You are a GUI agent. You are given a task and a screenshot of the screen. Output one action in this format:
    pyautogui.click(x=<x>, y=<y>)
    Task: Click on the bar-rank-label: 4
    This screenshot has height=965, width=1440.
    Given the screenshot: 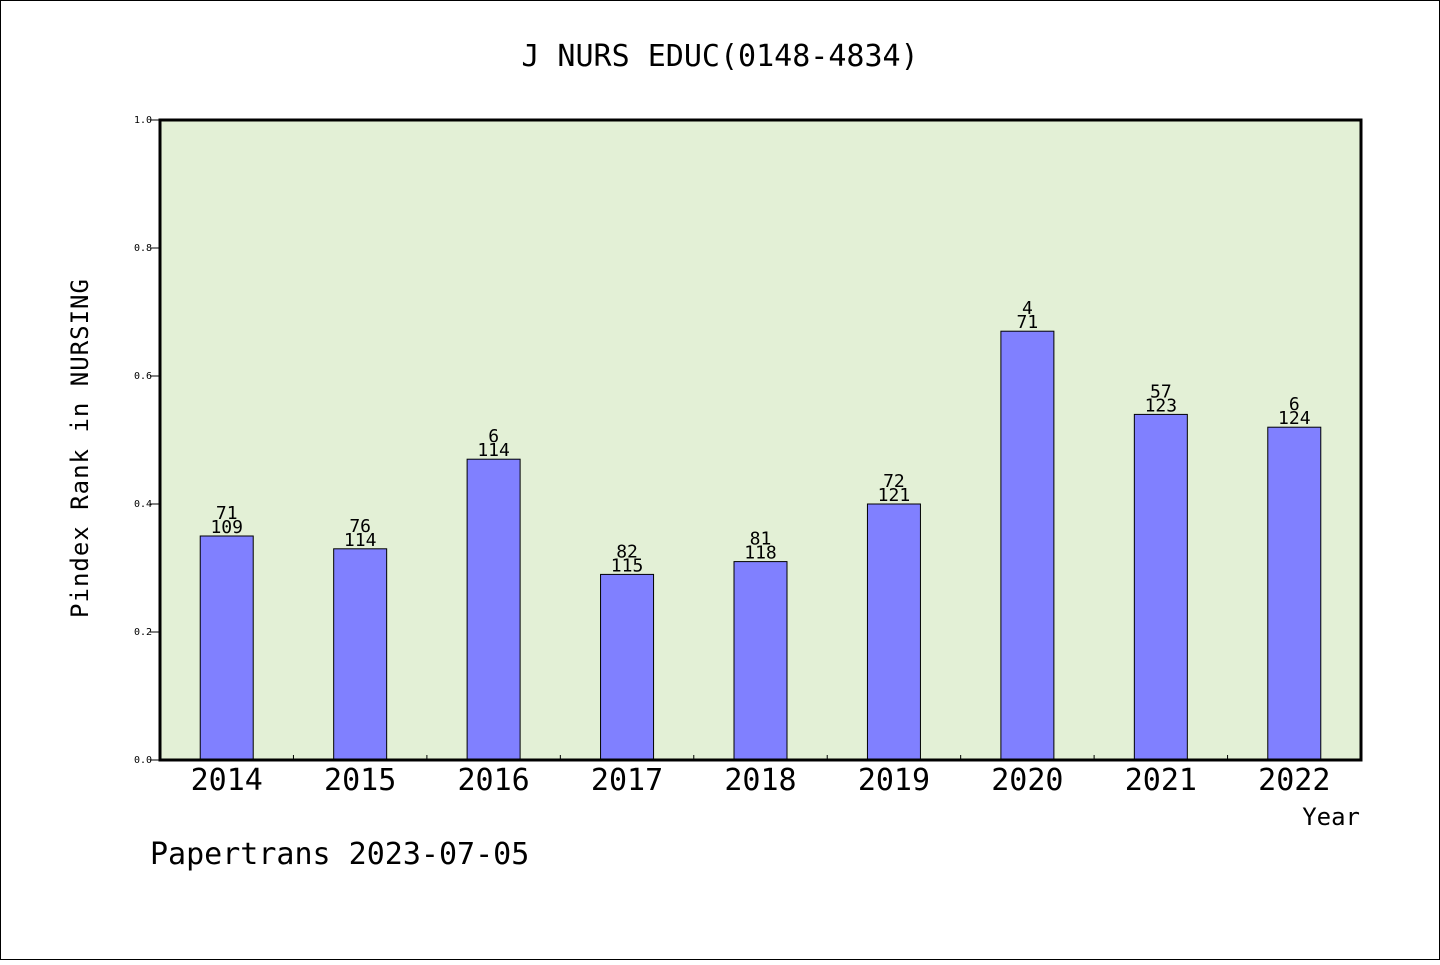 What is the action you would take?
    pyautogui.click(x=1027, y=308)
    